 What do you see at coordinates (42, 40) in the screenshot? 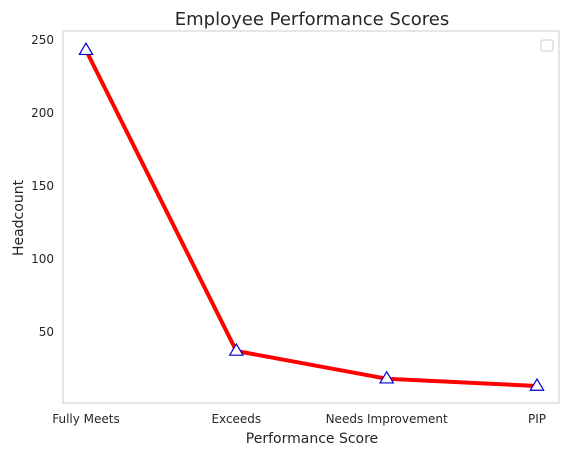
I see `y-tick-label: 250` at bounding box center [42, 40].